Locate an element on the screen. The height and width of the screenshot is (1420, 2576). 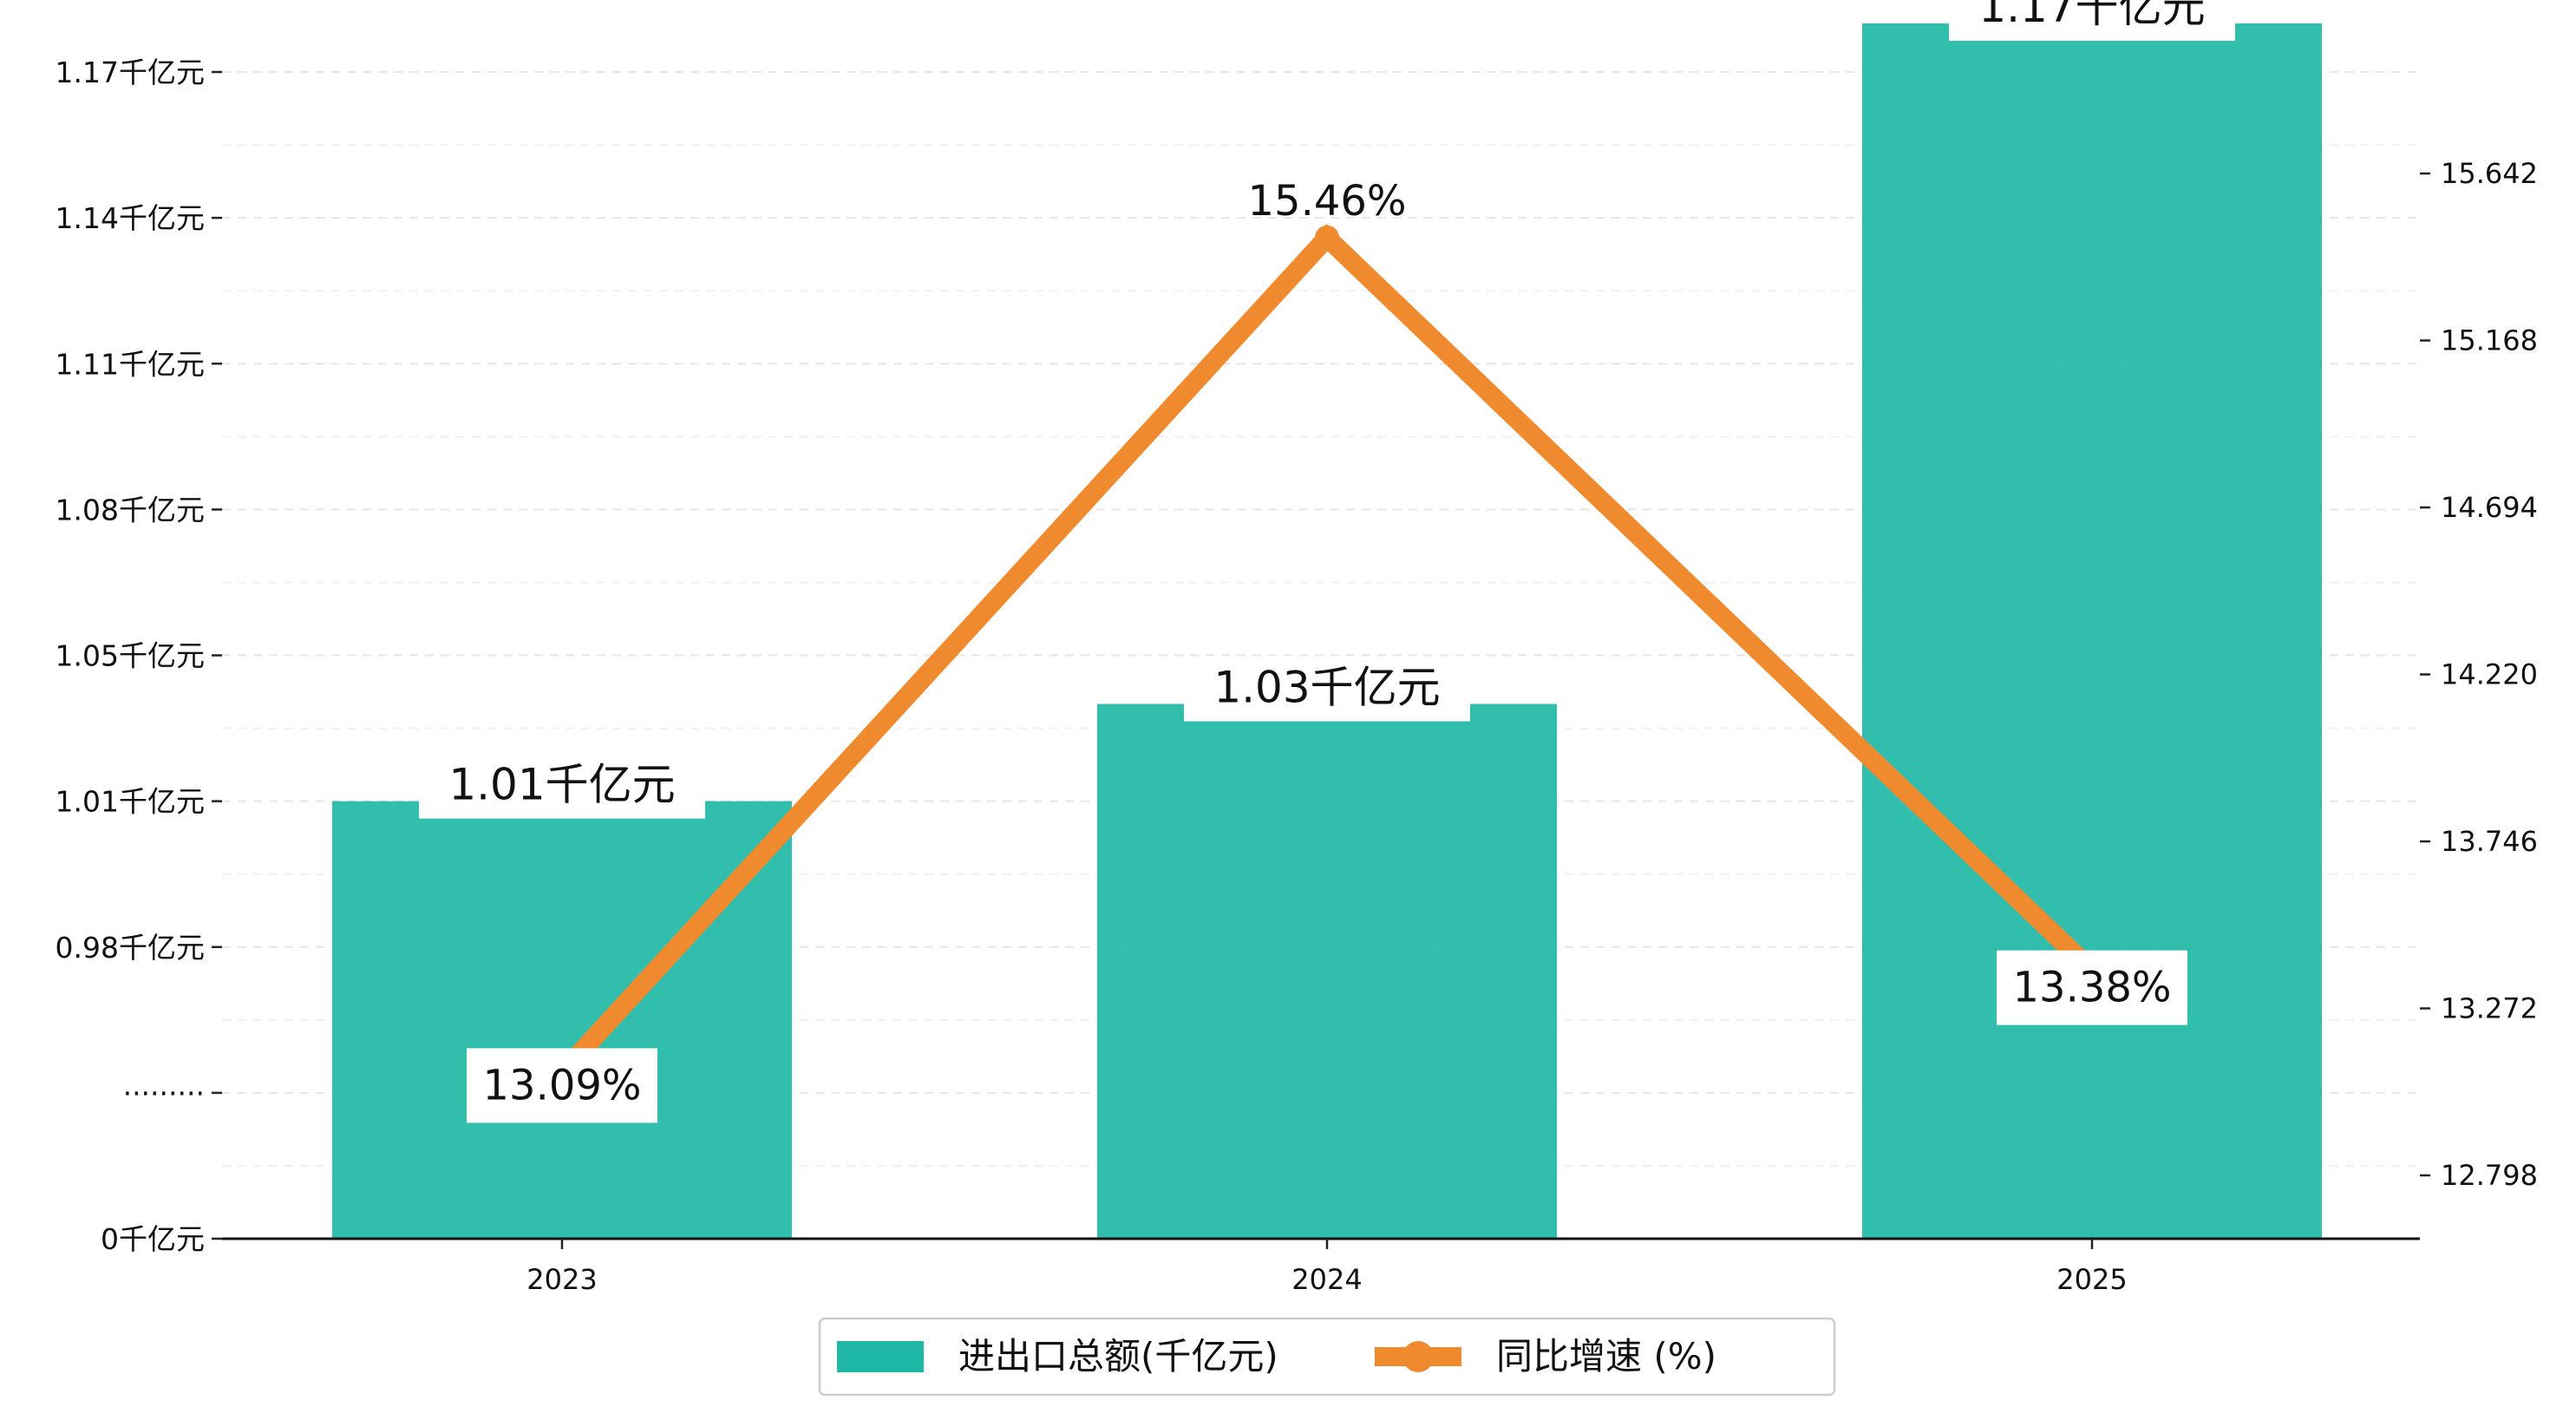
right-tick-label: 14.694 is located at coordinates (2489, 507).